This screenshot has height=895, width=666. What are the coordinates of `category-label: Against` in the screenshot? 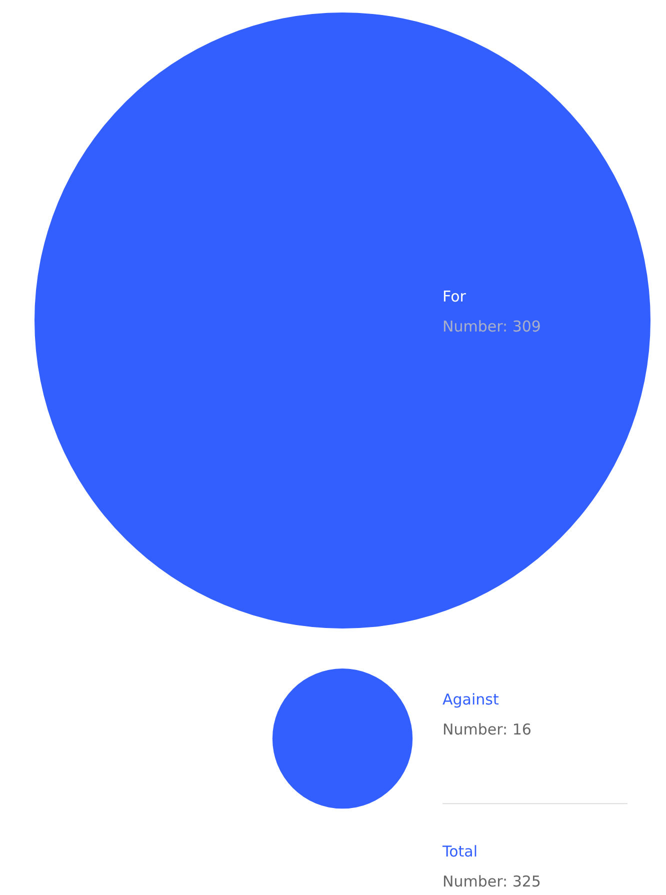 It's located at (470, 699).